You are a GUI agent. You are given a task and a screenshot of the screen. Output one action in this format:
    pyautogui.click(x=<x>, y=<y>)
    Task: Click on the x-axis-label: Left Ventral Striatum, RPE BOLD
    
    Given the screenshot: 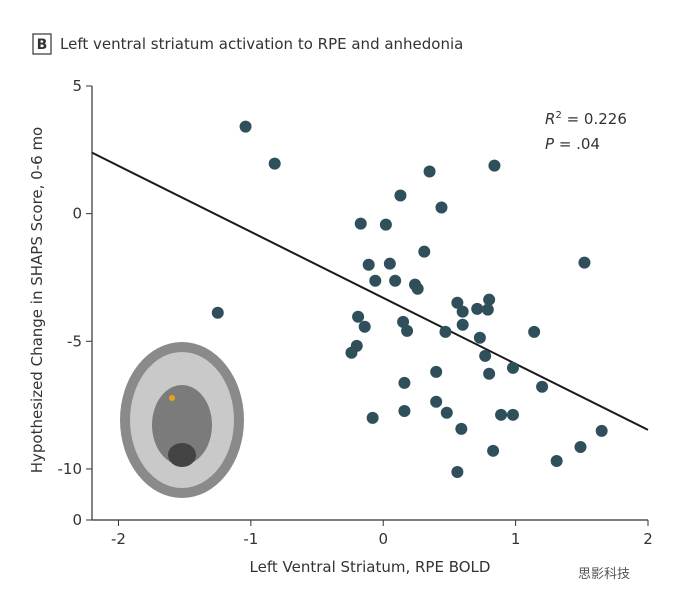 What is the action you would take?
    pyautogui.click(x=370, y=567)
    